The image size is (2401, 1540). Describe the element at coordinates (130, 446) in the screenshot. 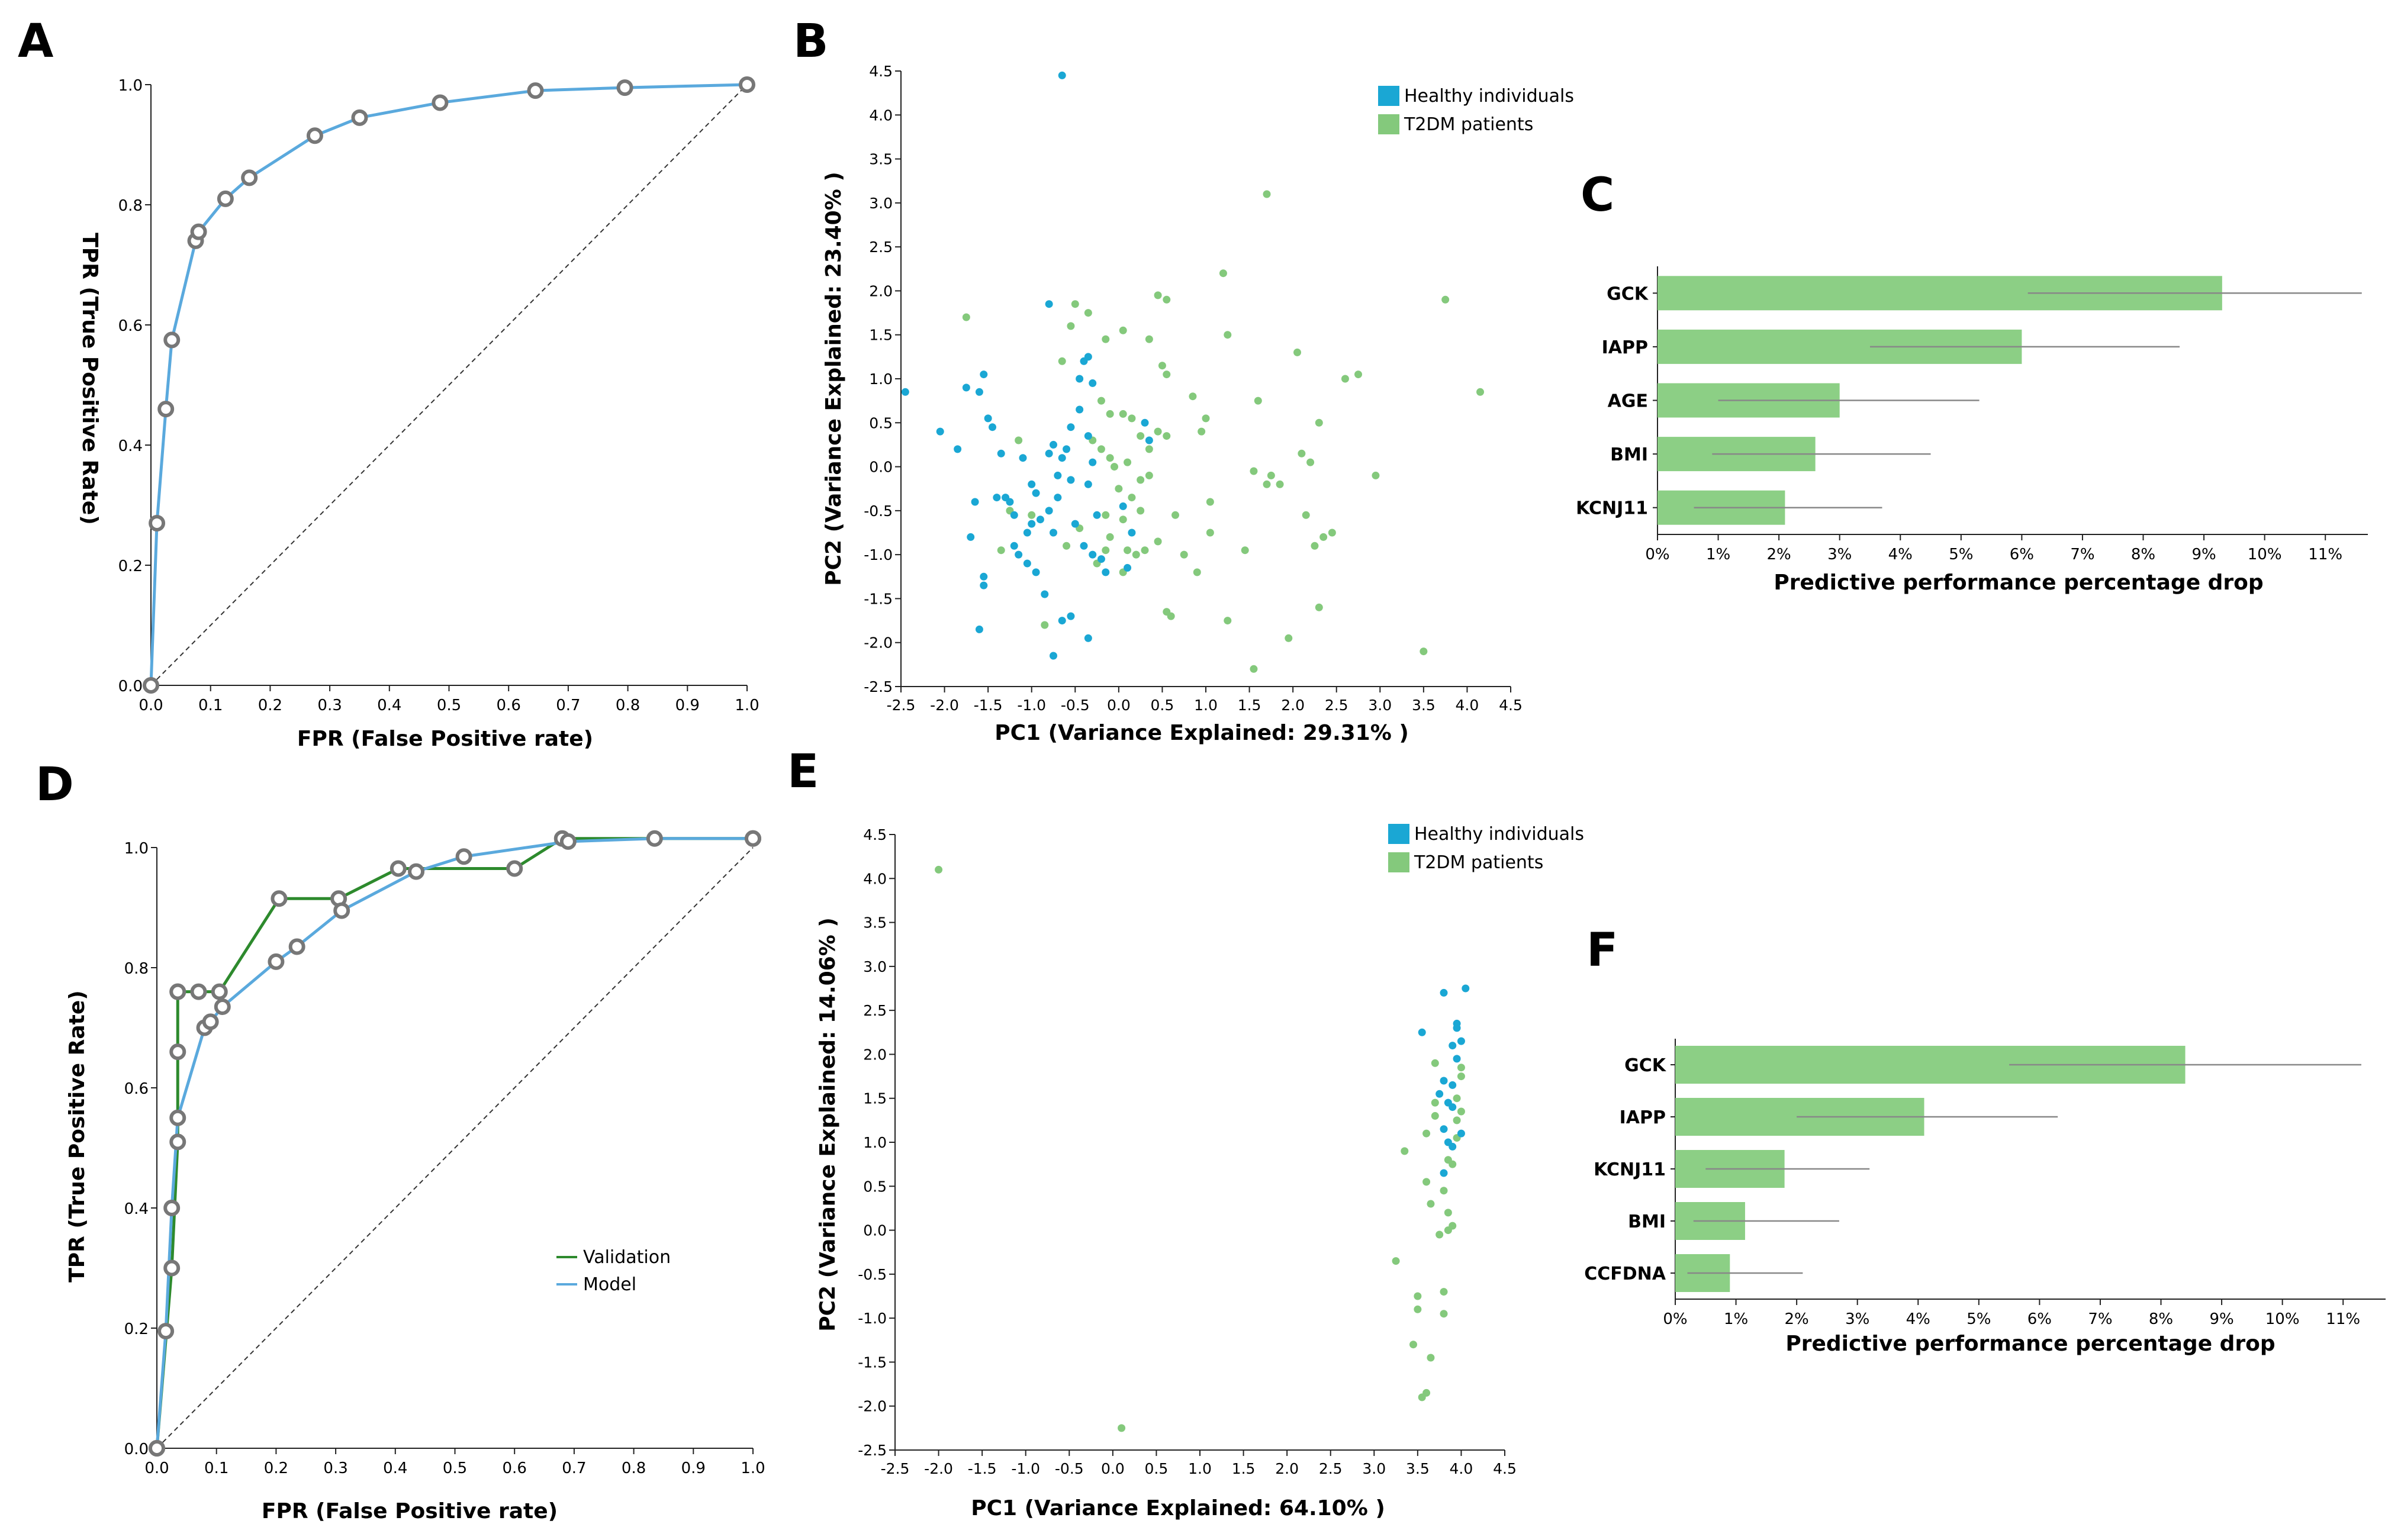

I see `panel-a-y-tick-label: 0.4` at that location.